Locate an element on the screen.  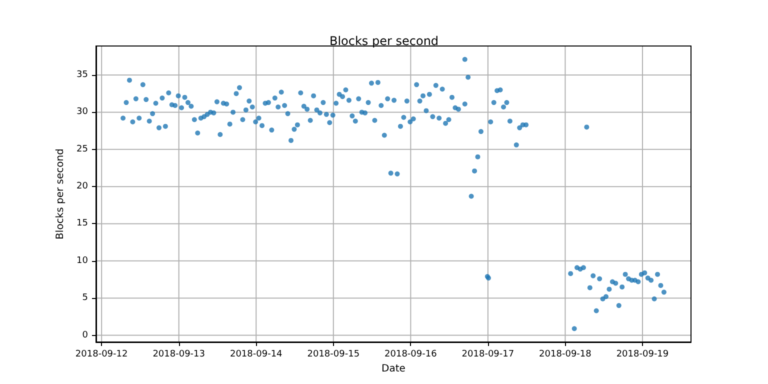
x-tick-label: 2018-09-19 is located at coordinates (642, 355).